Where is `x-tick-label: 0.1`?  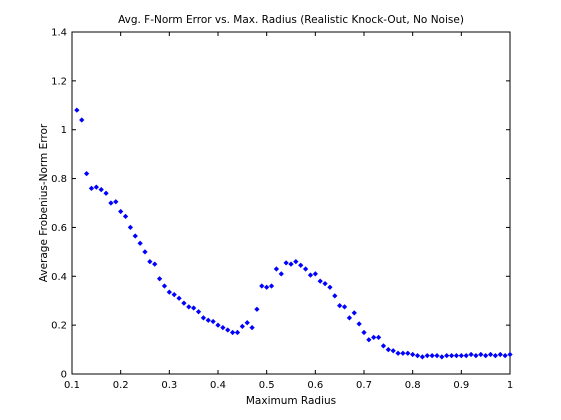
x-tick-label: 0.1 is located at coordinates (72, 385).